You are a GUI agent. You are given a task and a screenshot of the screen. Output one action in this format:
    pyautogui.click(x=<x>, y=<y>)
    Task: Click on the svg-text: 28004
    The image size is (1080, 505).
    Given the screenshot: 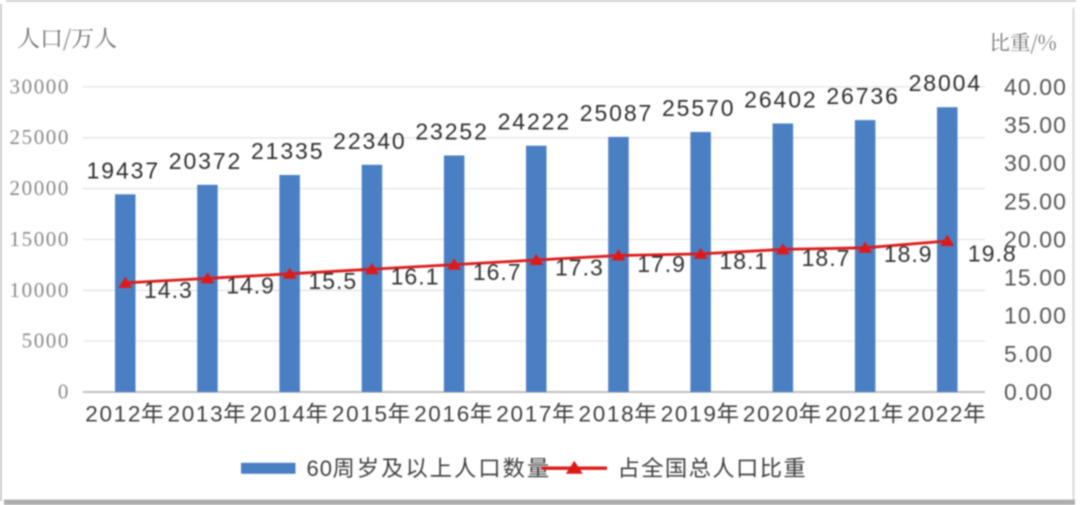 What is the action you would take?
    pyautogui.click(x=945, y=83)
    